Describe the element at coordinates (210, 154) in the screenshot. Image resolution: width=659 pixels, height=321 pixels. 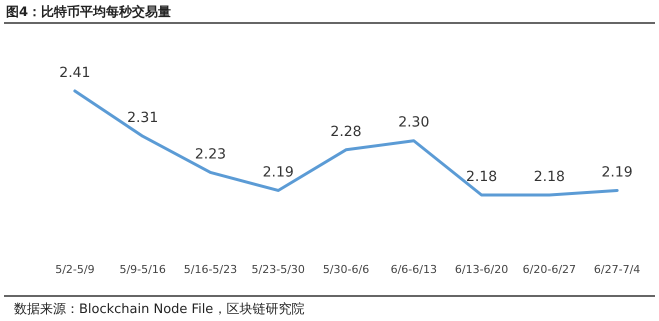
I see `data-label: 2.23` at that location.